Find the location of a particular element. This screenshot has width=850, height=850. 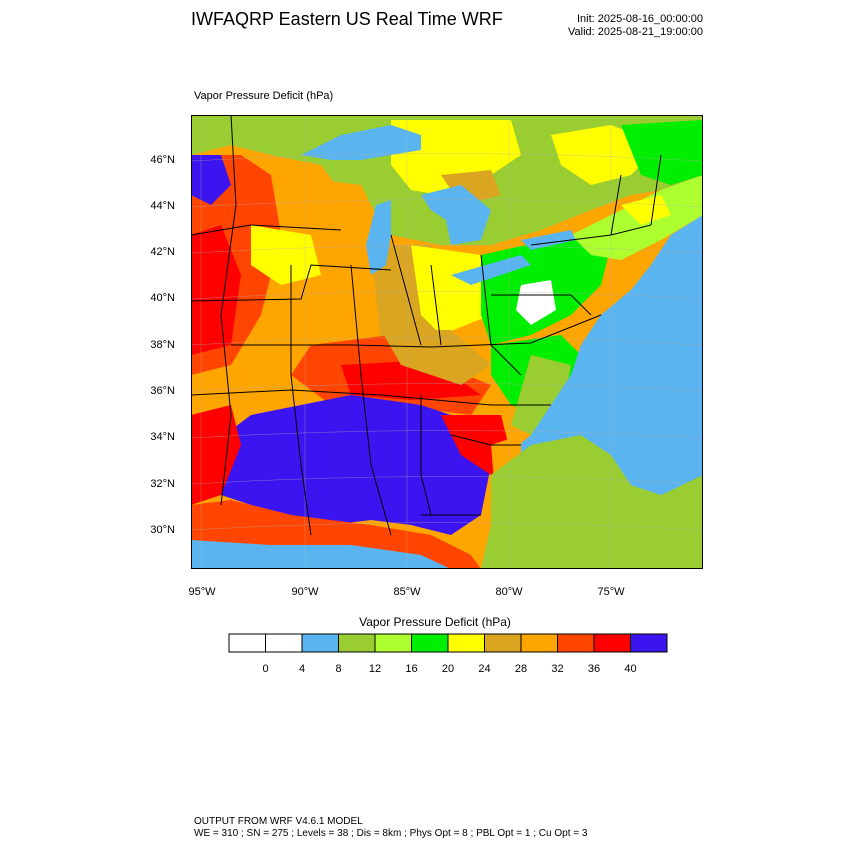

lat-tick-label: 30°N is located at coordinates (162, 530).